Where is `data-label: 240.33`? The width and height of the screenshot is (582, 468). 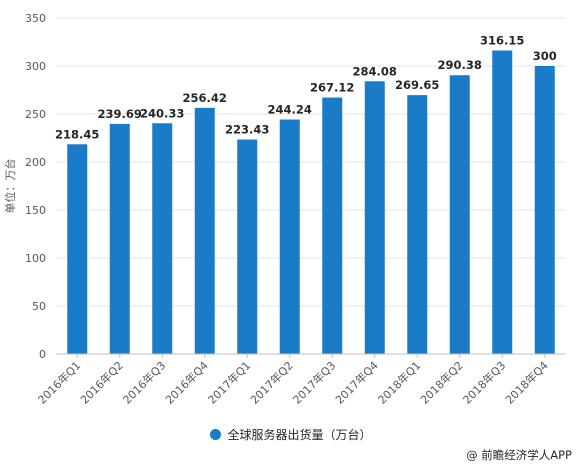 data-label: 240.33 is located at coordinates (162, 113).